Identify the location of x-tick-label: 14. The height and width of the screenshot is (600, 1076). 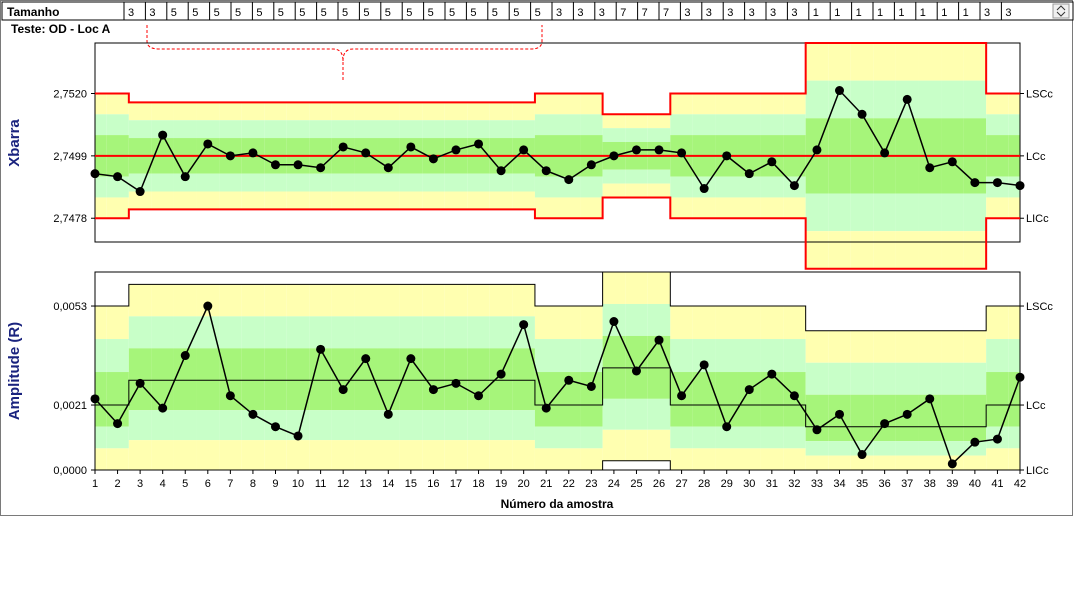
(388, 484).